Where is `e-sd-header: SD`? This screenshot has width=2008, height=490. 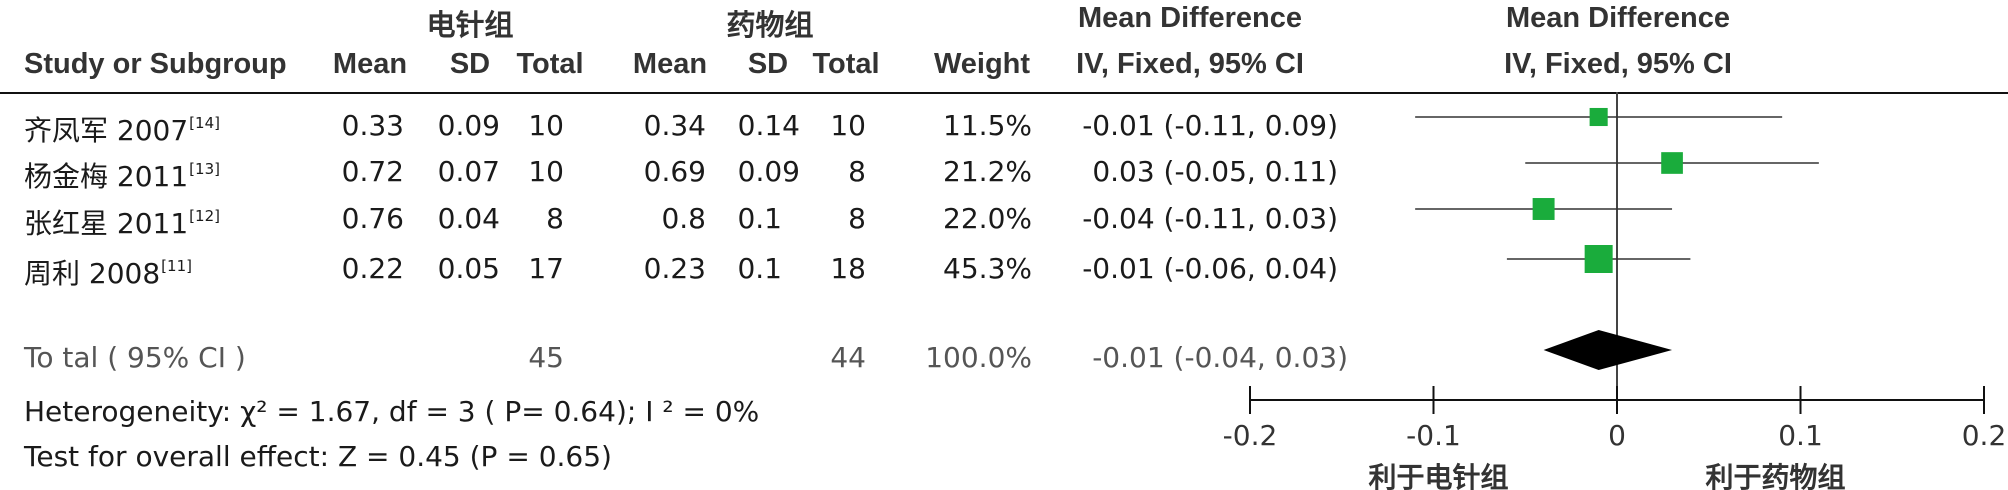
e-sd-header: SD is located at coordinates (470, 64).